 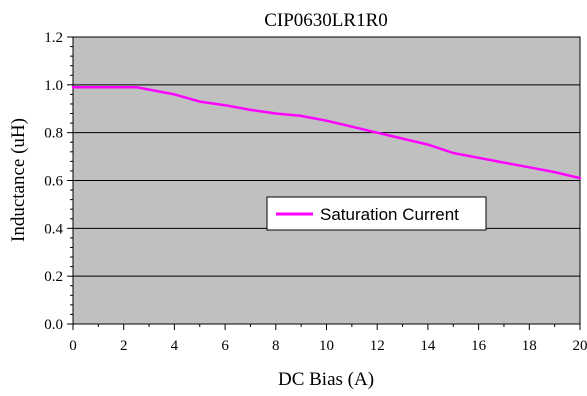 I want to click on legend-label: Saturation Current, so click(x=389, y=214).